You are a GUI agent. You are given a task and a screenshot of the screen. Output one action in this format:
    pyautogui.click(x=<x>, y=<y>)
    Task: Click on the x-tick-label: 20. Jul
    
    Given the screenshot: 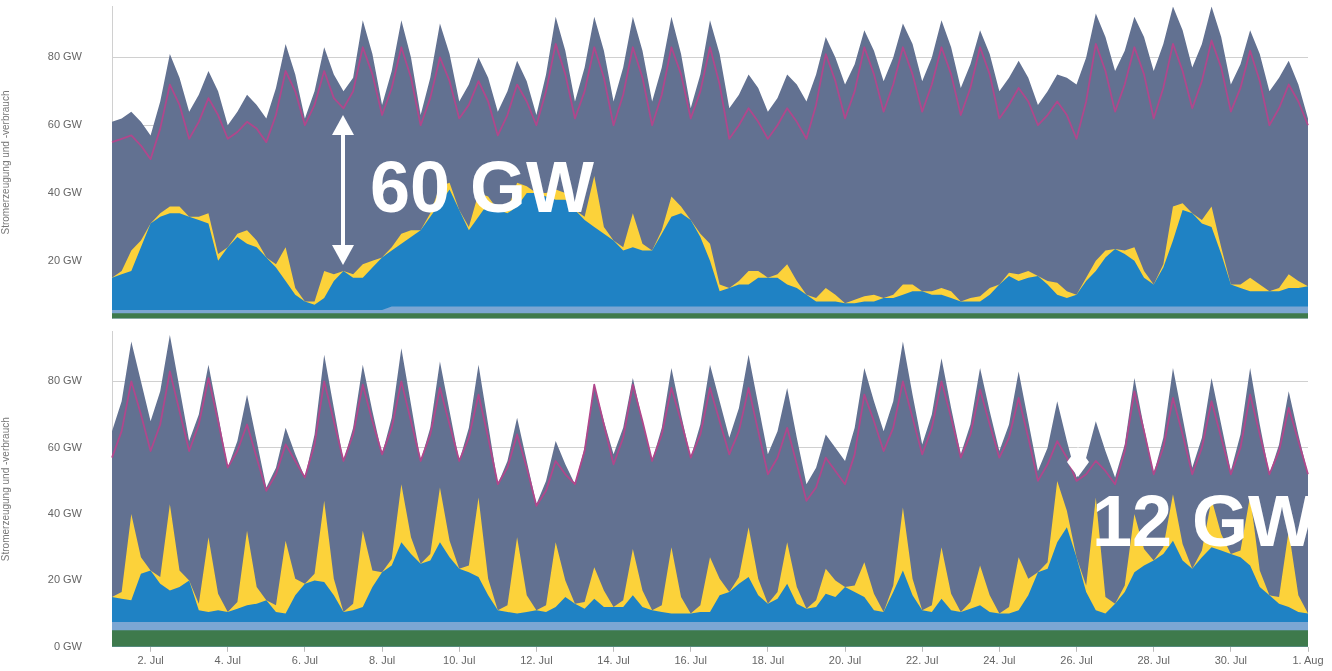 What is the action you would take?
    pyautogui.click(x=845, y=660)
    